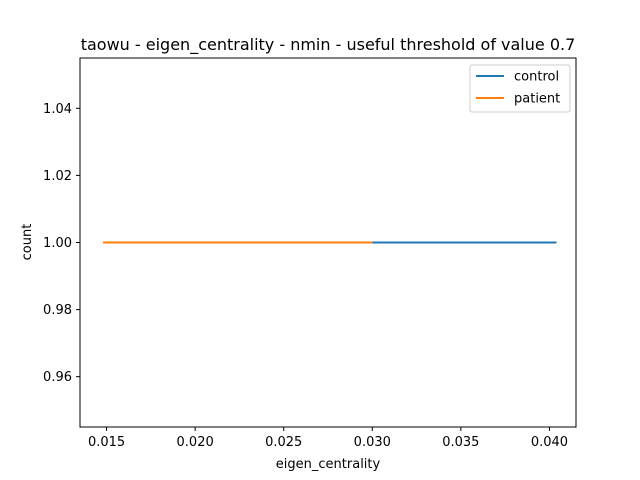 Image resolution: width=640 pixels, height=480 pixels. What do you see at coordinates (57, 310) in the screenshot?
I see `y-tick-label: 0.98` at bounding box center [57, 310].